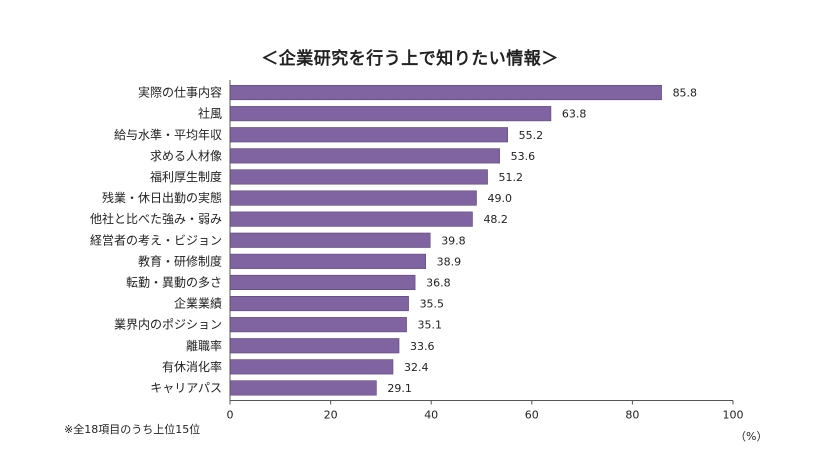  Describe the element at coordinates (511, 177) in the screenshot. I see `value-label: 51.2` at that location.